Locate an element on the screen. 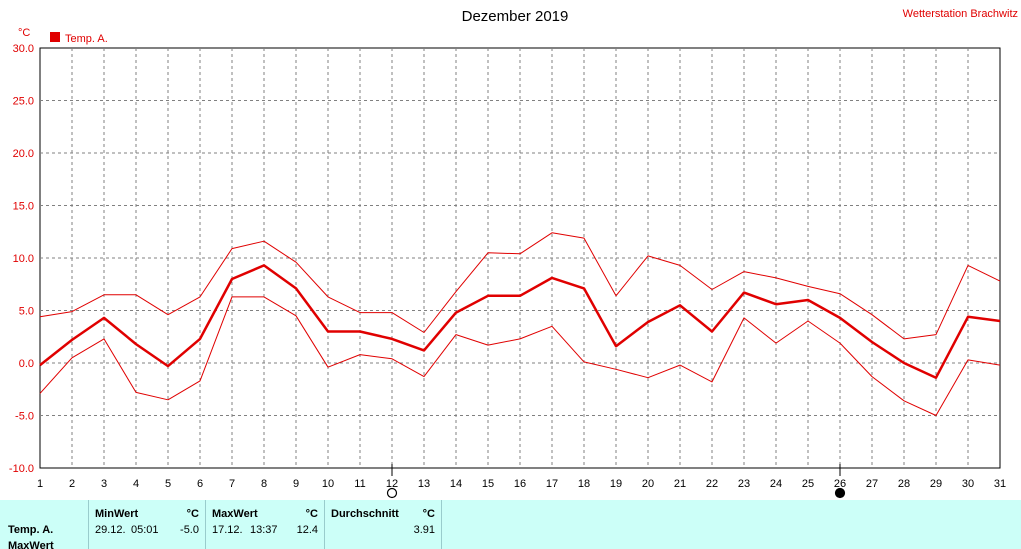 This screenshot has width=1021, height=549. y-tick-label: -5.0 is located at coordinates (24, 417).